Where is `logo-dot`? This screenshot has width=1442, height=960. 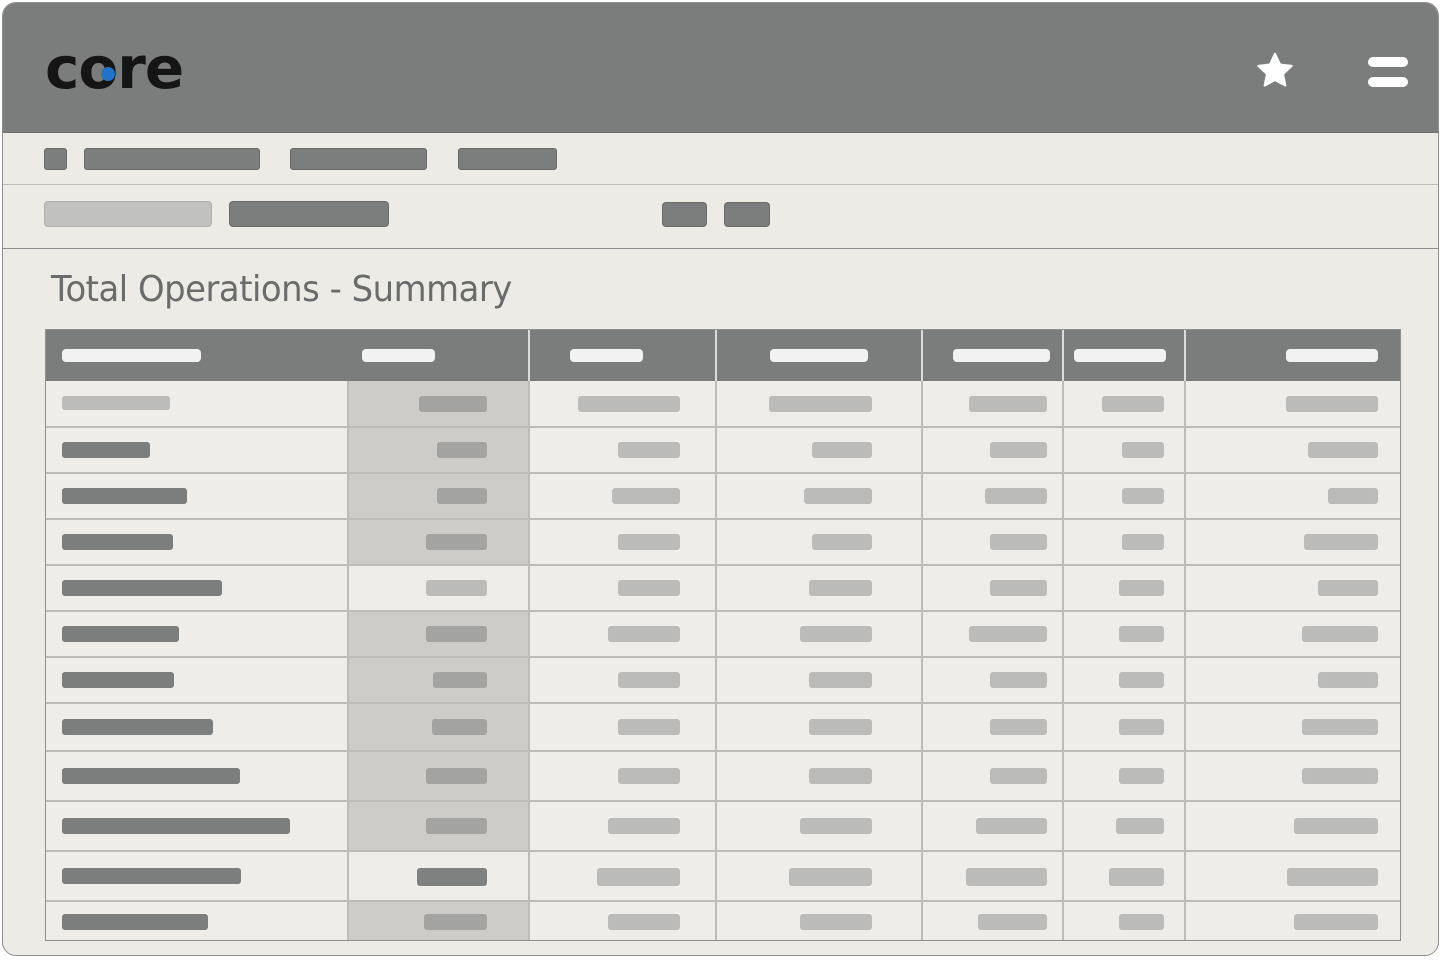
logo-dot is located at coordinates (108, 74).